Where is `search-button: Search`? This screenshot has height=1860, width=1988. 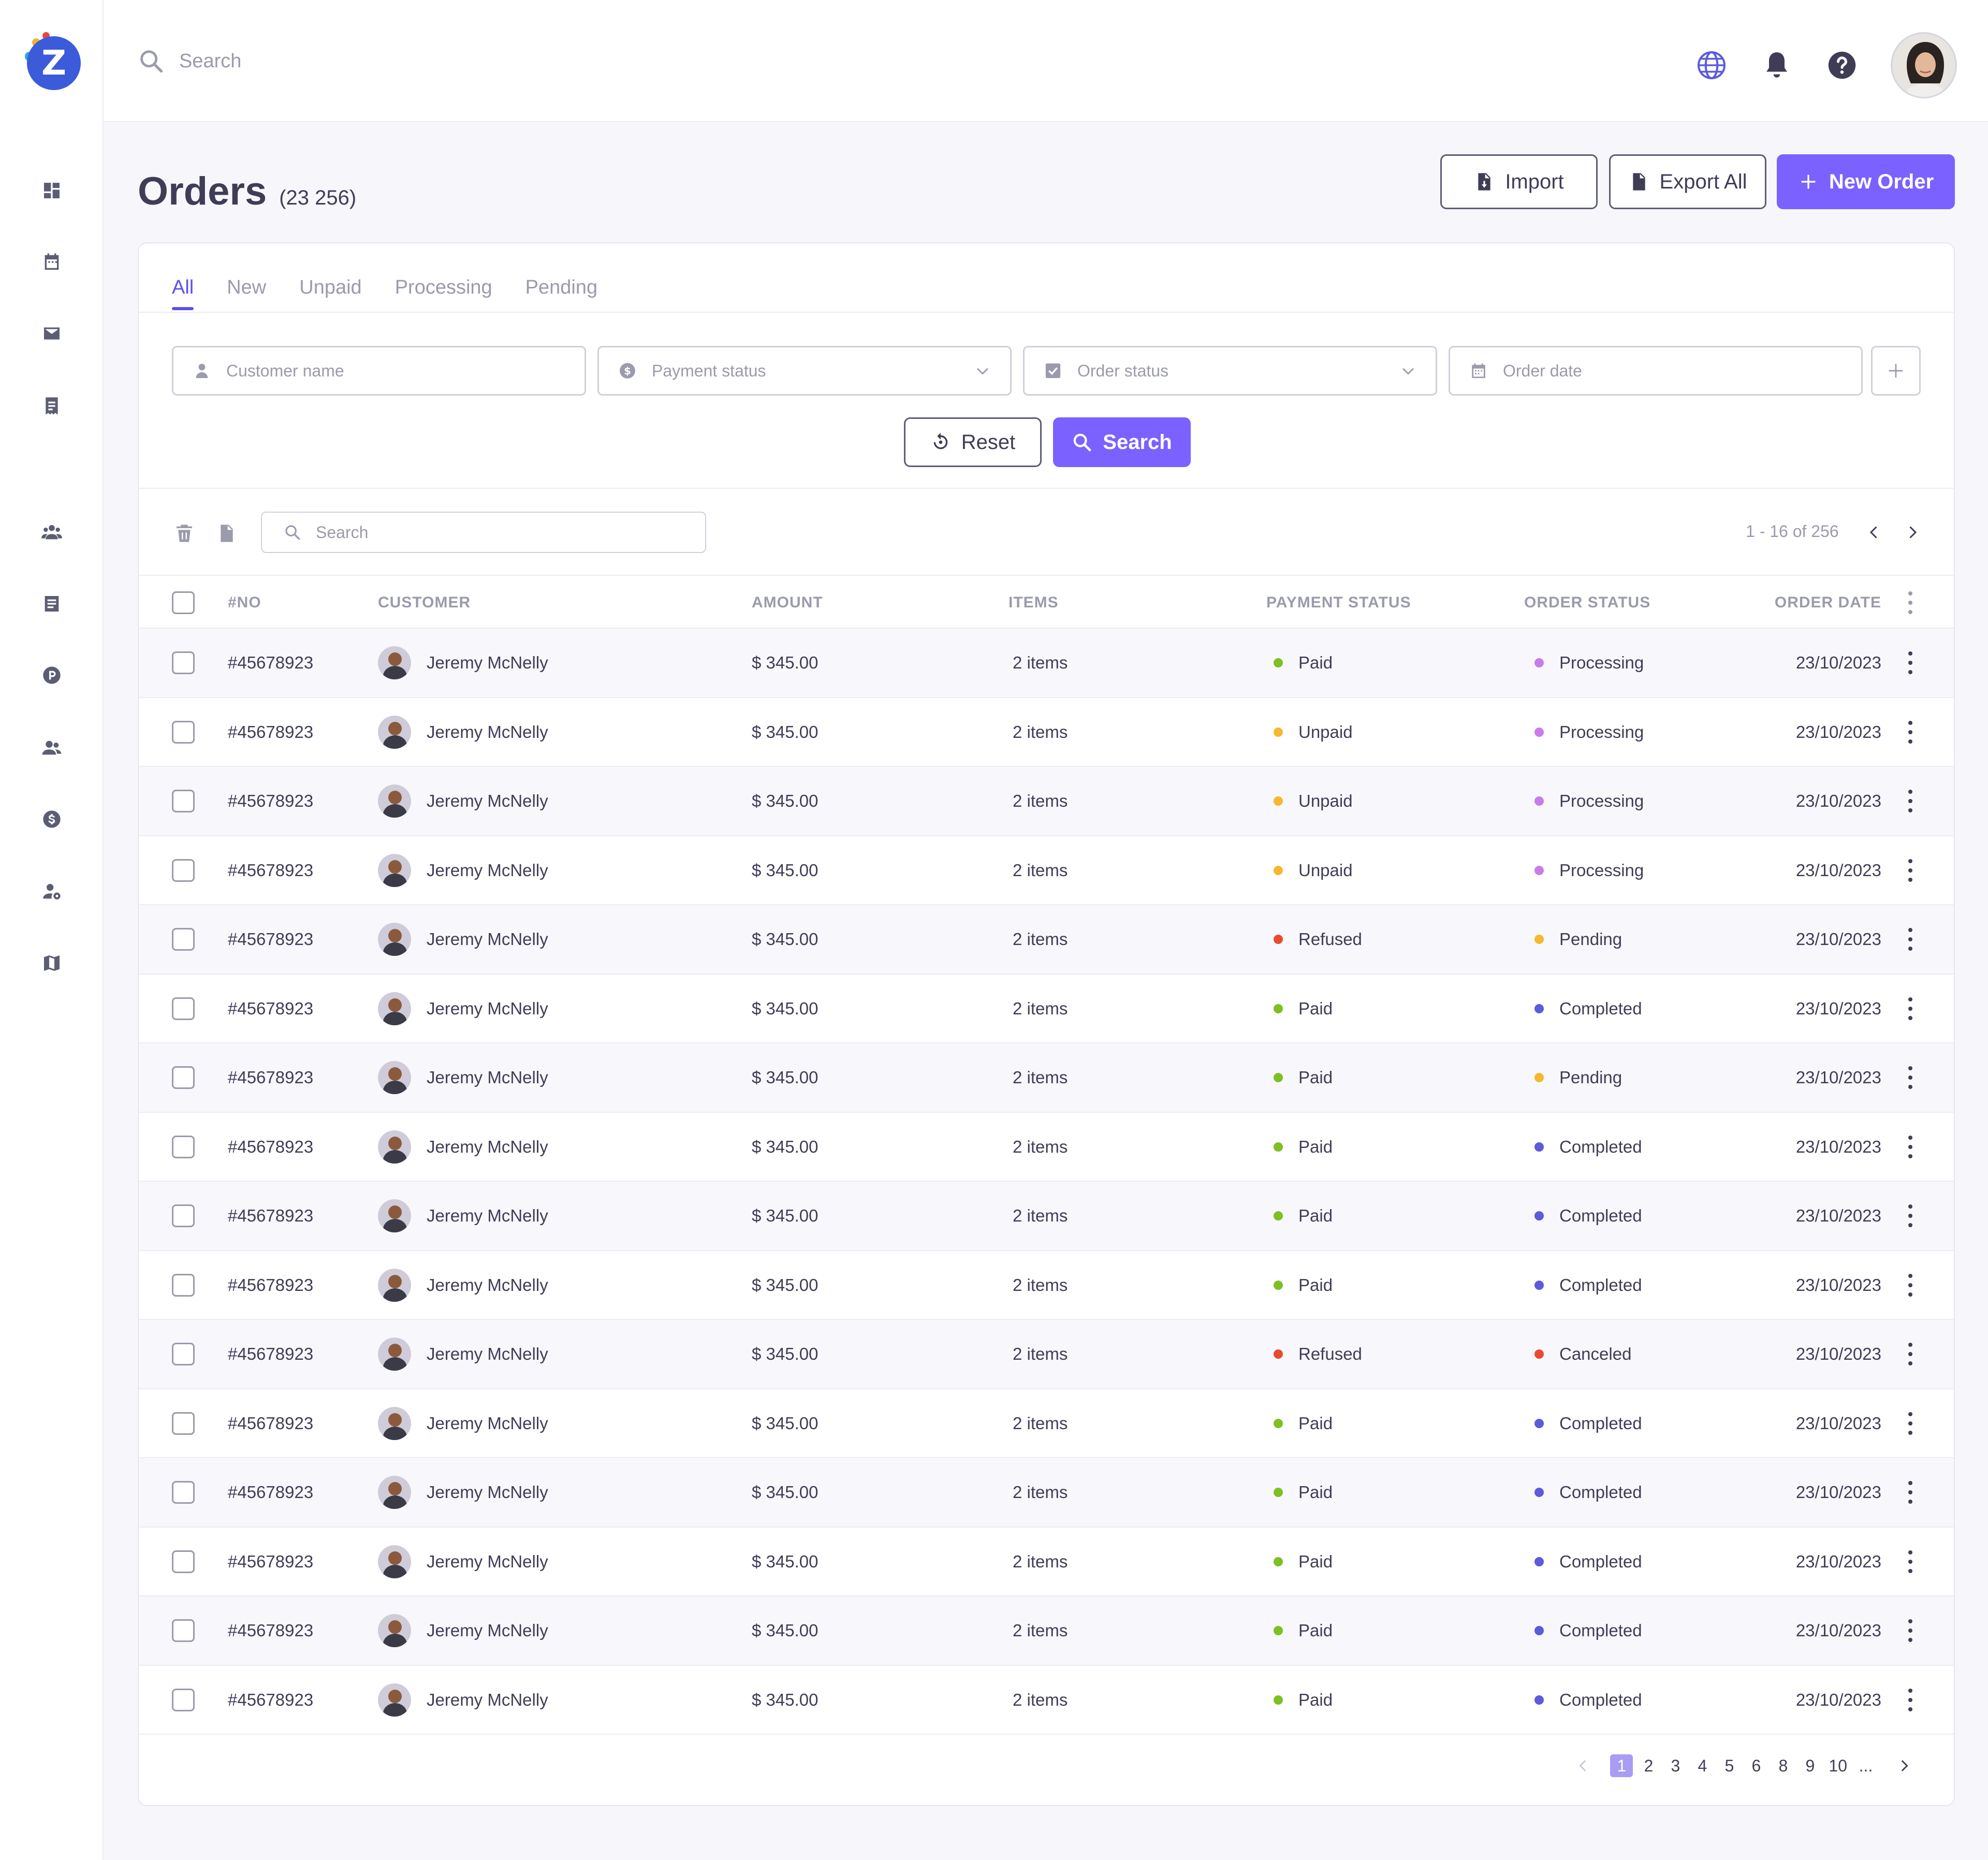 search-button: Search is located at coordinates (1122, 442).